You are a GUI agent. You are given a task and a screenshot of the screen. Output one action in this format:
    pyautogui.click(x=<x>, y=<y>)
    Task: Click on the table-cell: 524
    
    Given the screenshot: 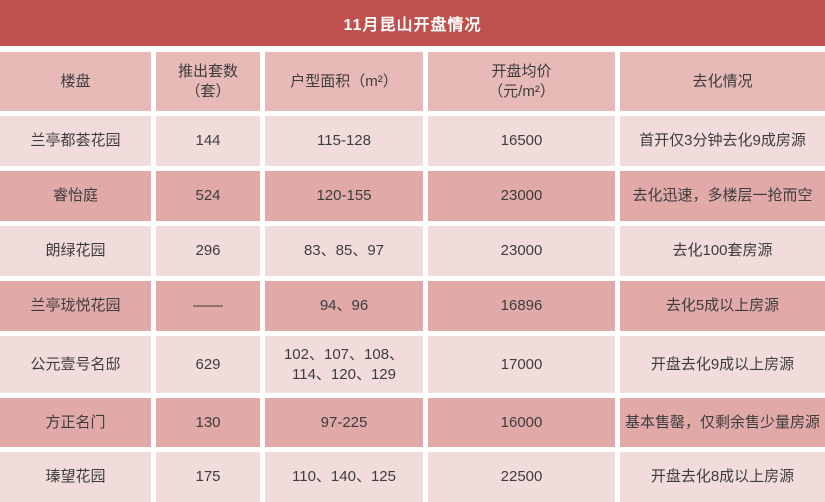 What is the action you would take?
    pyautogui.click(x=208, y=196)
    